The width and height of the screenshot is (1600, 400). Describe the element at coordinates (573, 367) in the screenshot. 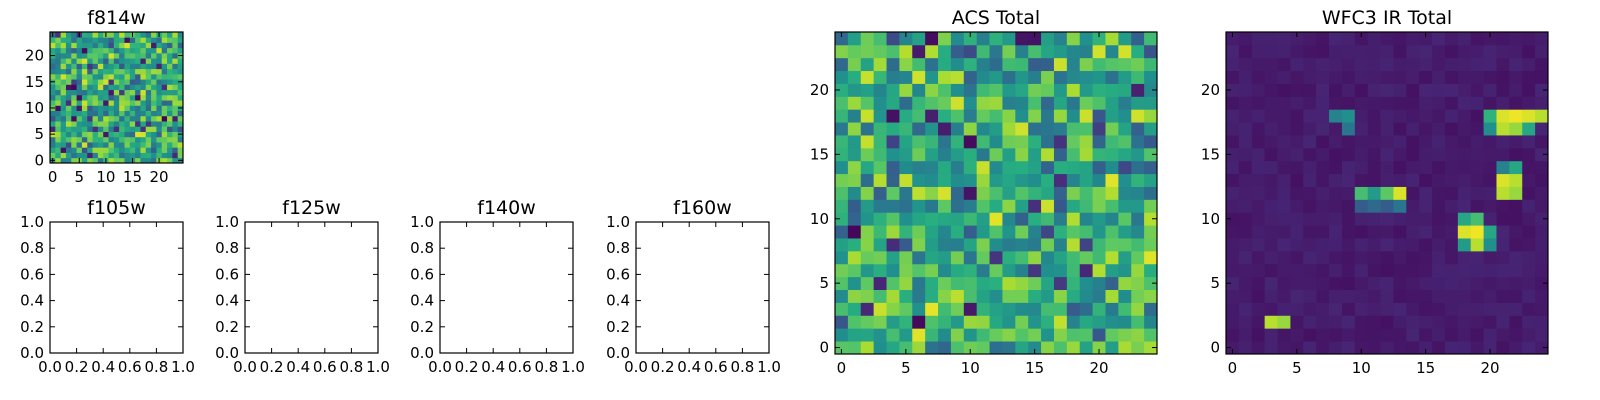

I see `x-tick-label: 1.0` at that location.